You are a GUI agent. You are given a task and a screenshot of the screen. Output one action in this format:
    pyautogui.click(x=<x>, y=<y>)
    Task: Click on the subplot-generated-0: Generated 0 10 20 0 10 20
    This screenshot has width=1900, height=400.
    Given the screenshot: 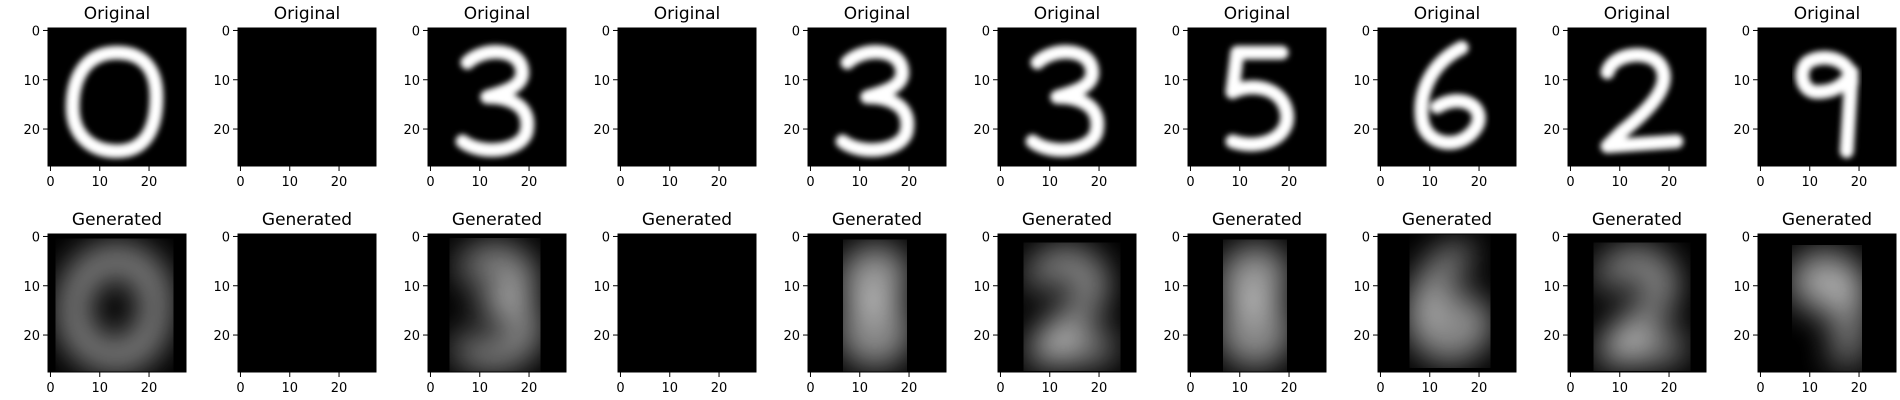 What is the action you would take?
    pyautogui.click(x=105, y=303)
    